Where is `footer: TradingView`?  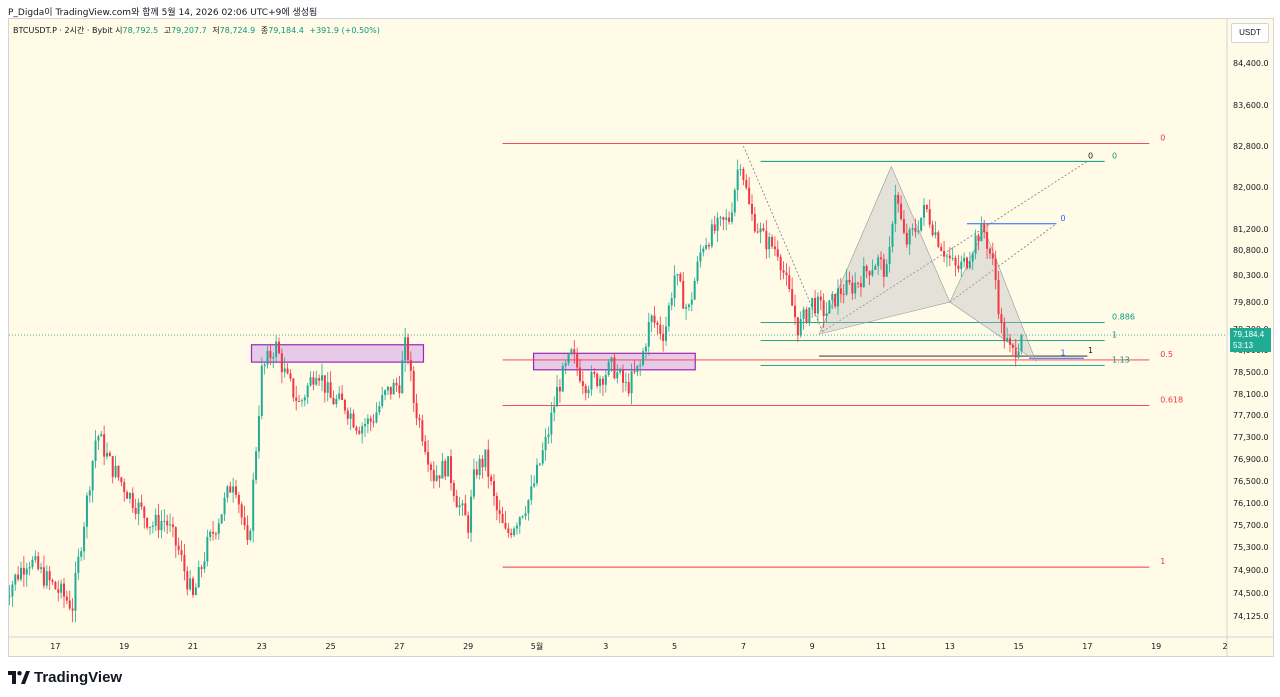 footer: TradingView is located at coordinates (640, 678).